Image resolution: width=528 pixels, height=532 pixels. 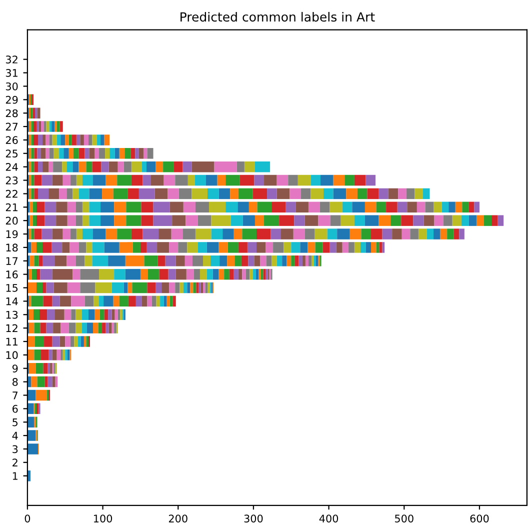 I want to click on y-tick-label: 2, so click(x=15, y=462).